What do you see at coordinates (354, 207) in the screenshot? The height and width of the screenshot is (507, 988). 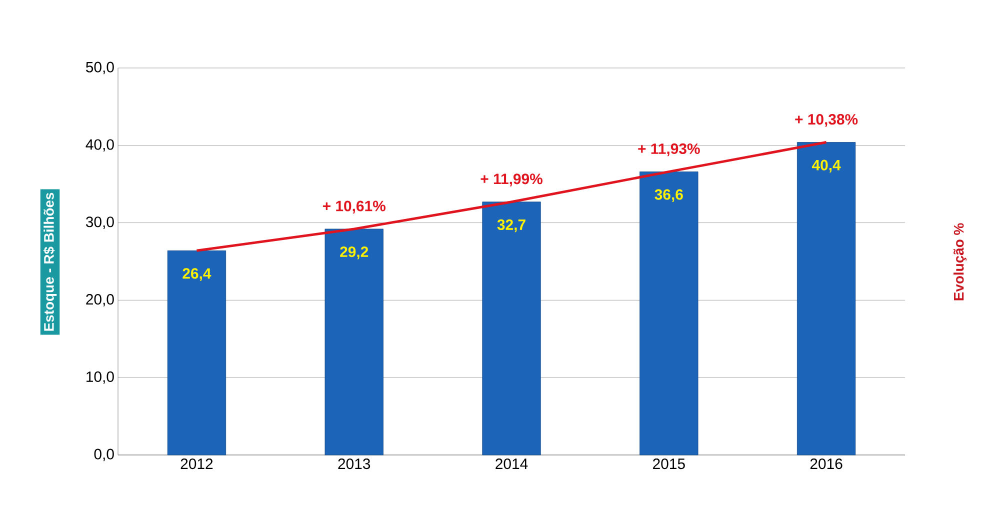 I see `annotation: + 10,61%` at bounding box center [354, 207].